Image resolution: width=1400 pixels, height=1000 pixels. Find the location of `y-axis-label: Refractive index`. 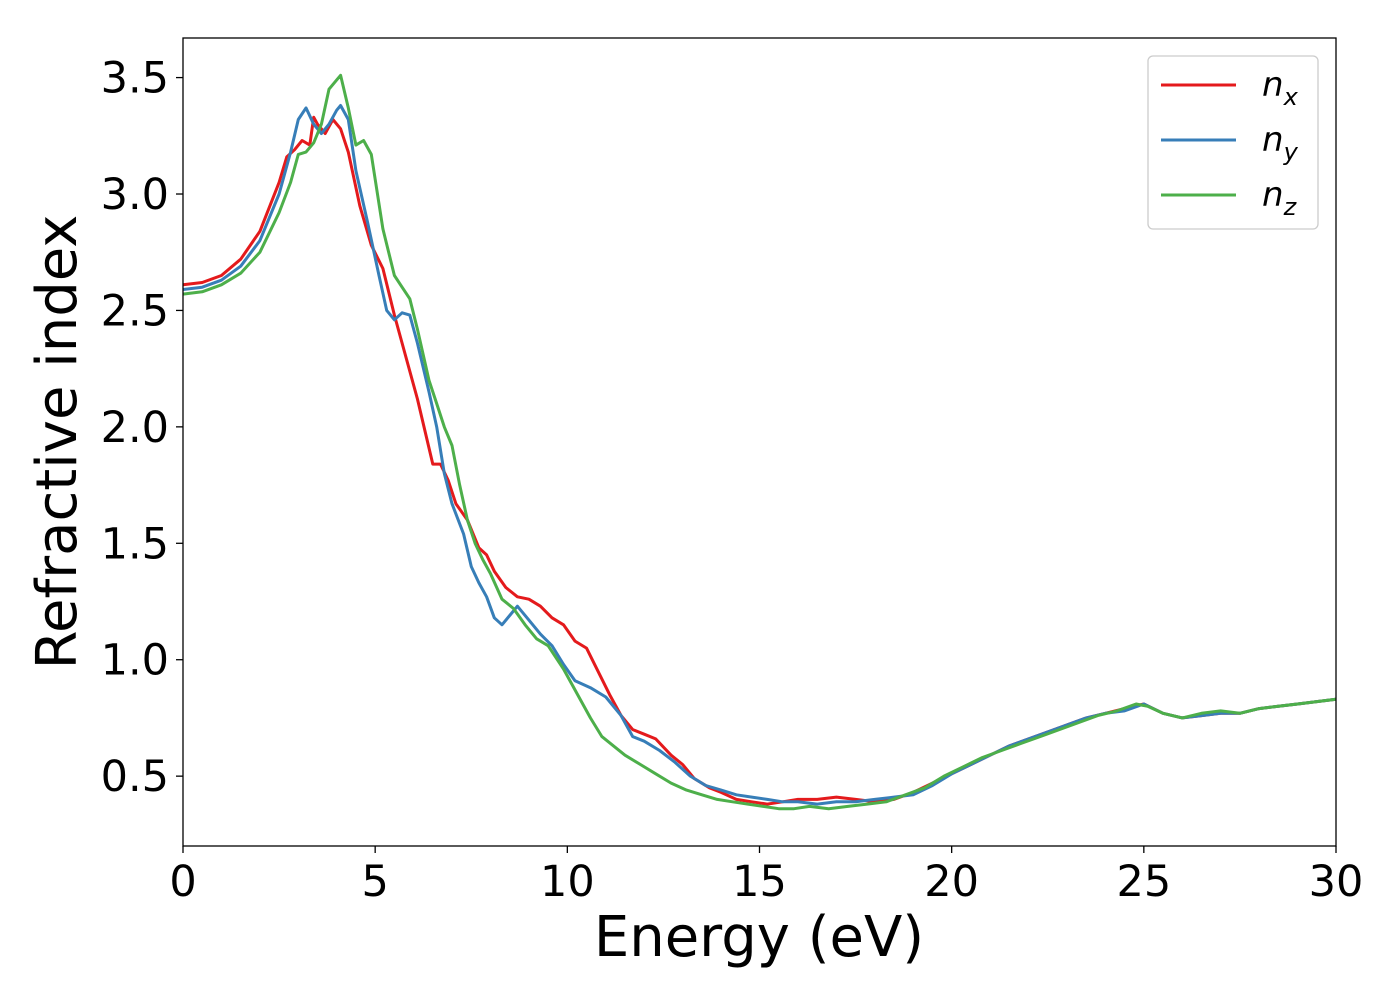

y-axis-label: Refractive index is located at coordinates (57, 442).